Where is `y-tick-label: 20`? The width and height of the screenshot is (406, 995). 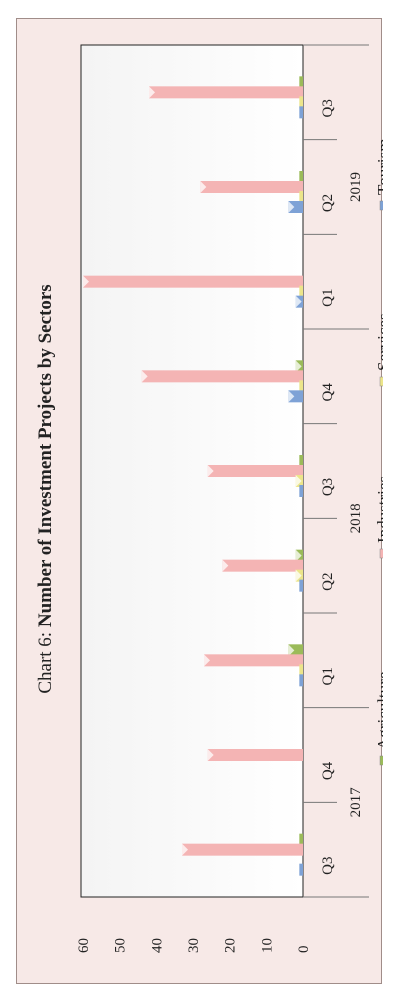 y-tick-label: 20 is located at coordinates (231, 945).